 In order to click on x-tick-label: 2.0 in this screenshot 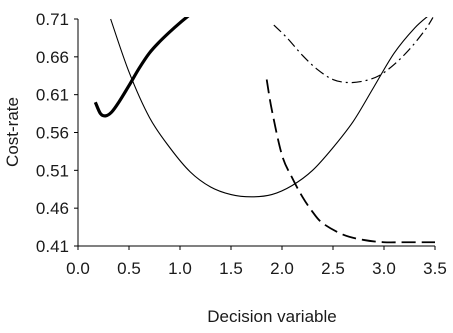, I will do `click(282, 268)`.